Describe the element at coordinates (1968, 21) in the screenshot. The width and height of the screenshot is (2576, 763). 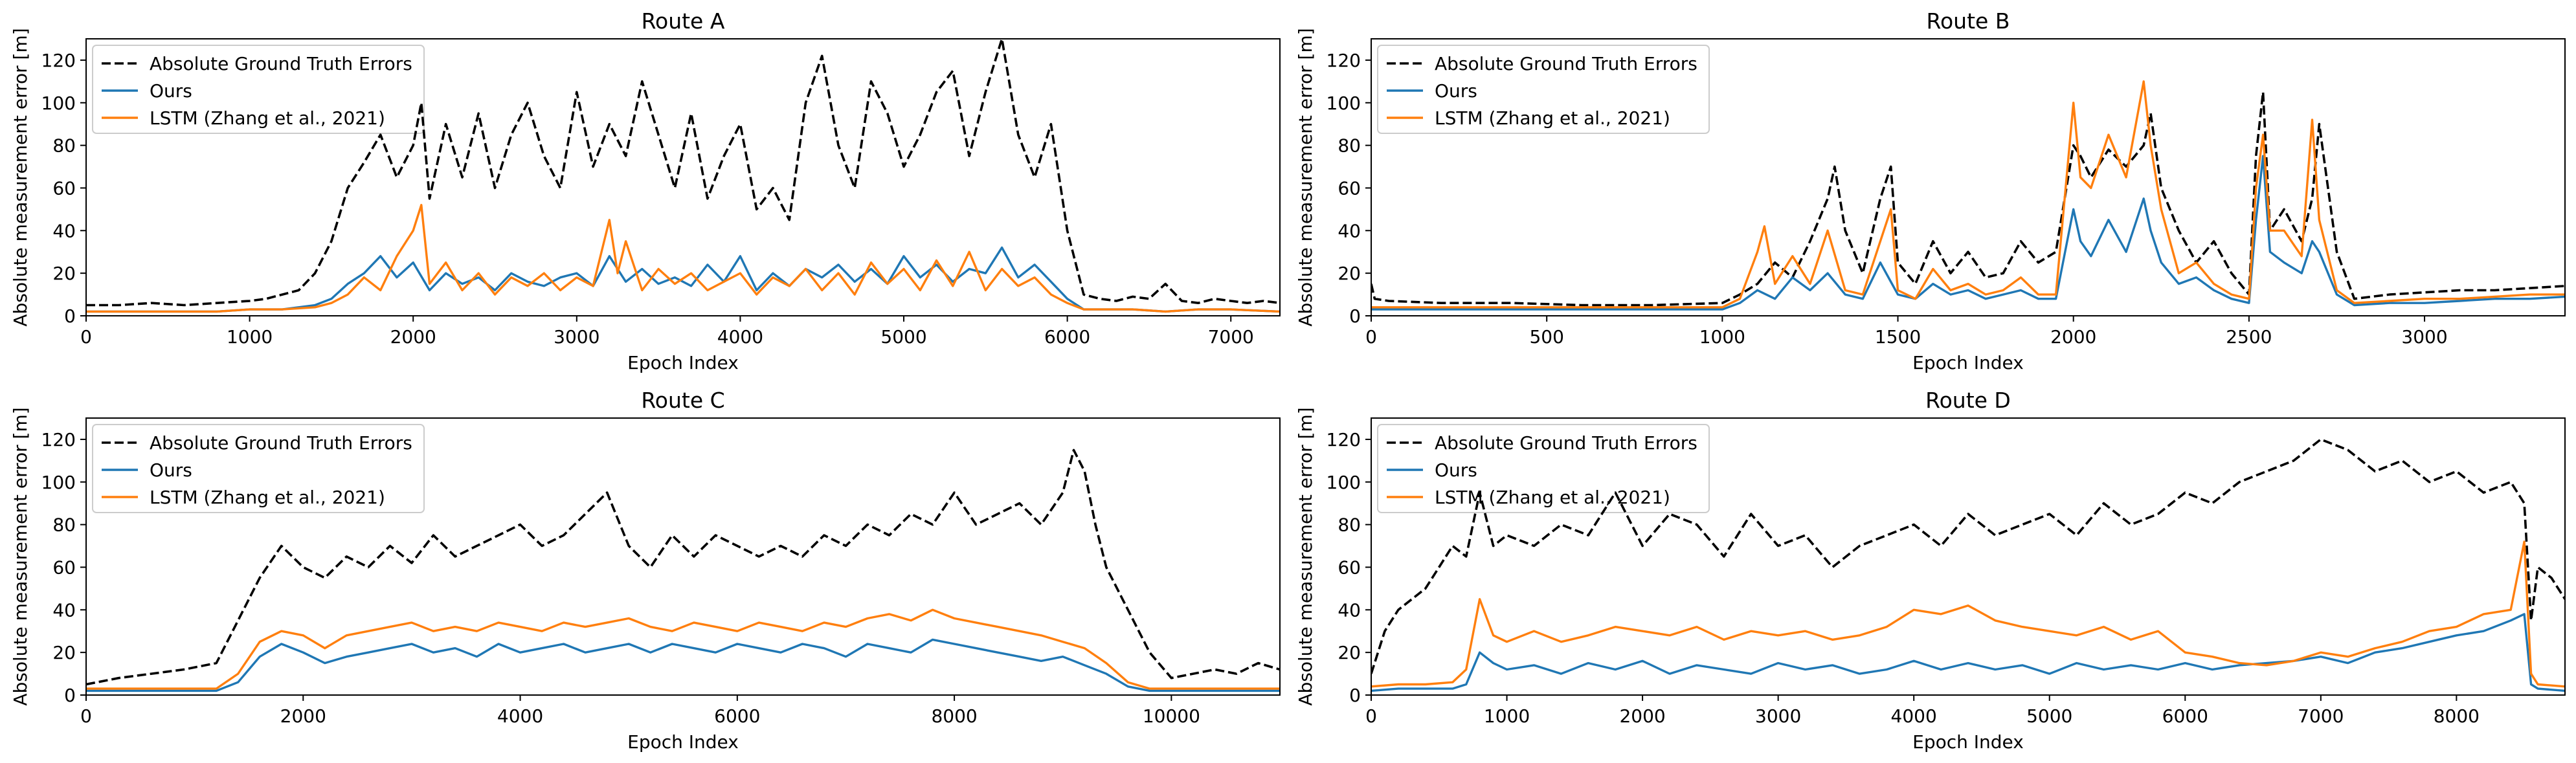
I see `chart-title: Route B` at that location.